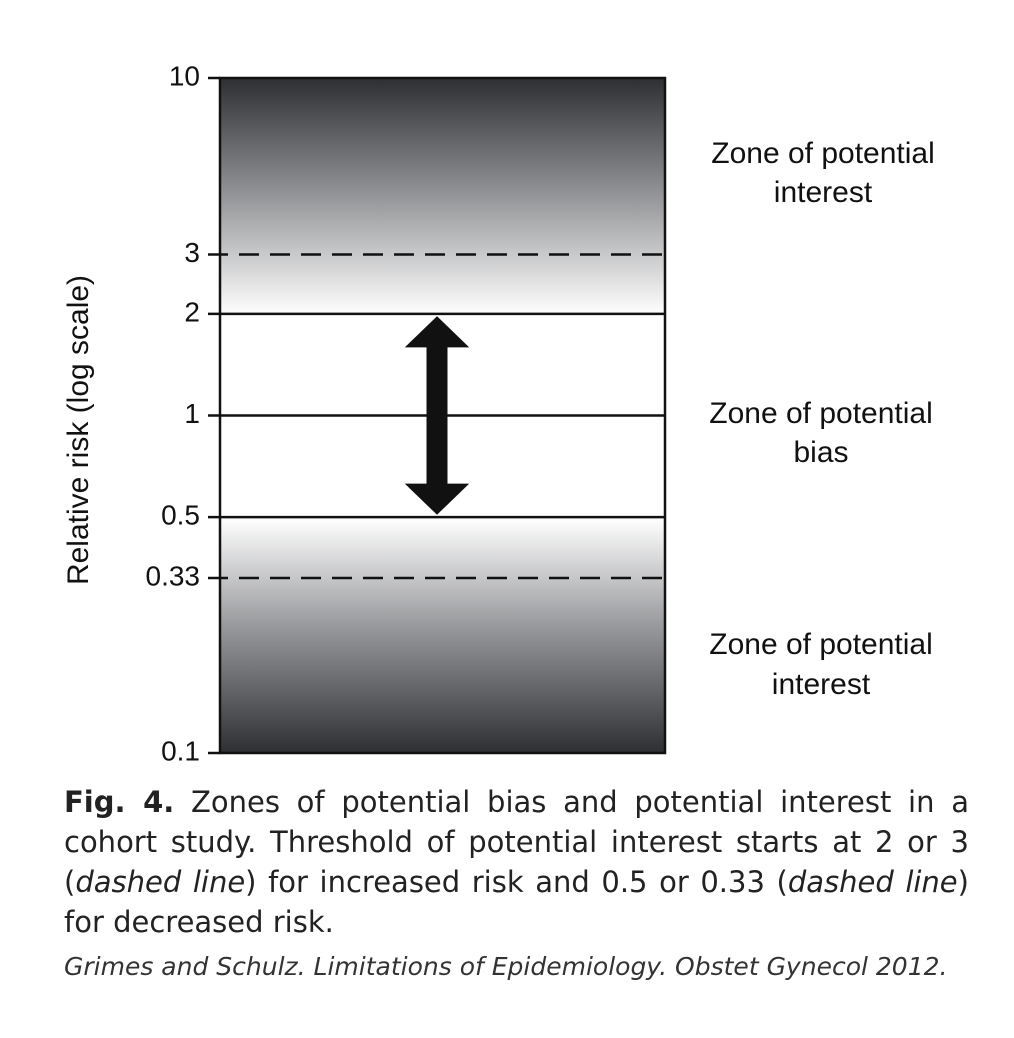 The width and height of the screenshot is (1014, 1038). What do you see at coordinates (437, 415) in the screenshot?
I see `double-arrow-icon` at bounding box center [437, 415].